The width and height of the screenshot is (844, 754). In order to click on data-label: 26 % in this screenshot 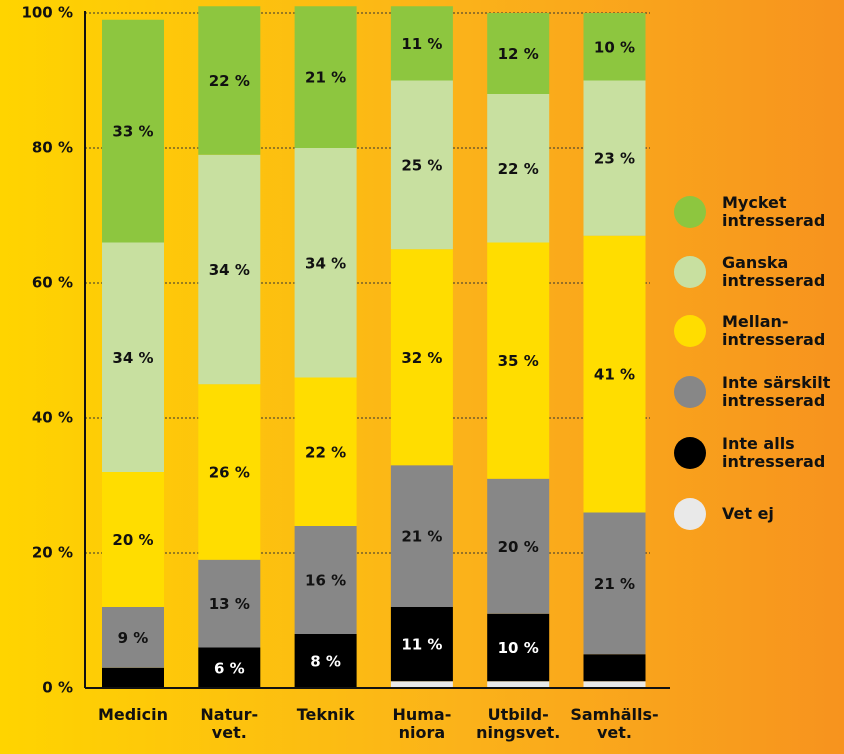, I will do `click(229, 473)`.